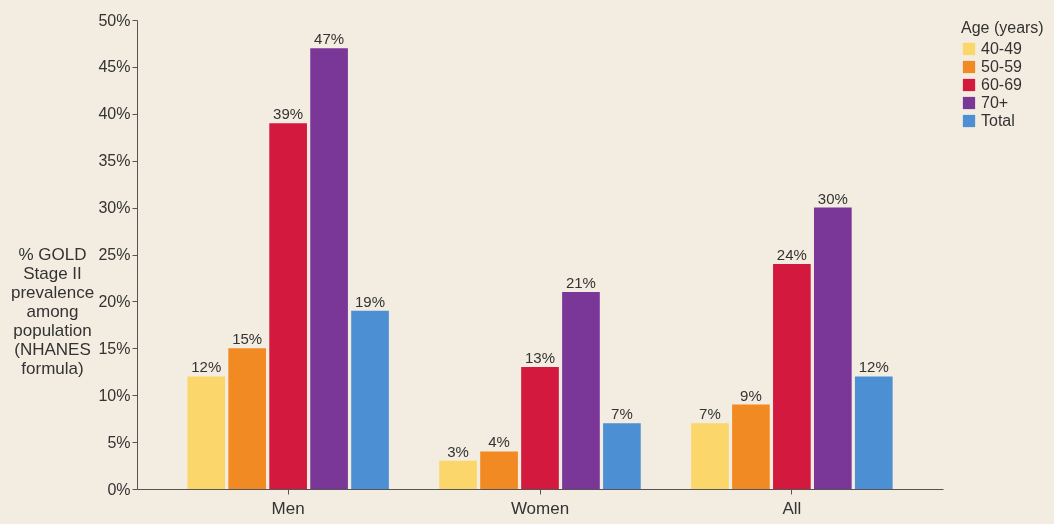 Image resolution: width=1054 pixels, height=524 pixels. Describe the element at coordinates (792, 508) in the screenshot. I see `x-tick-label: All` at that location.